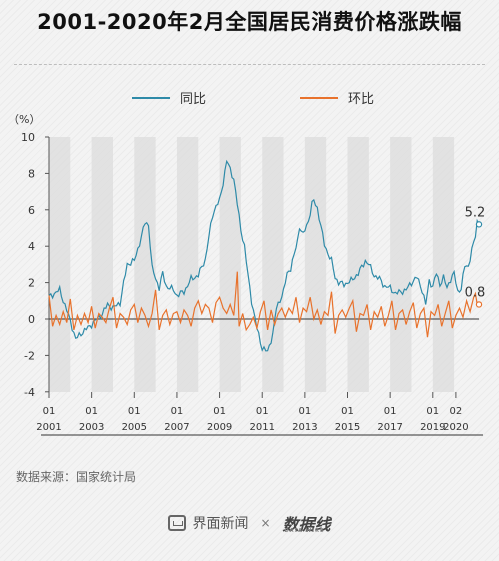  I want to click on legend-swatch-yoy, so click(151, 97).